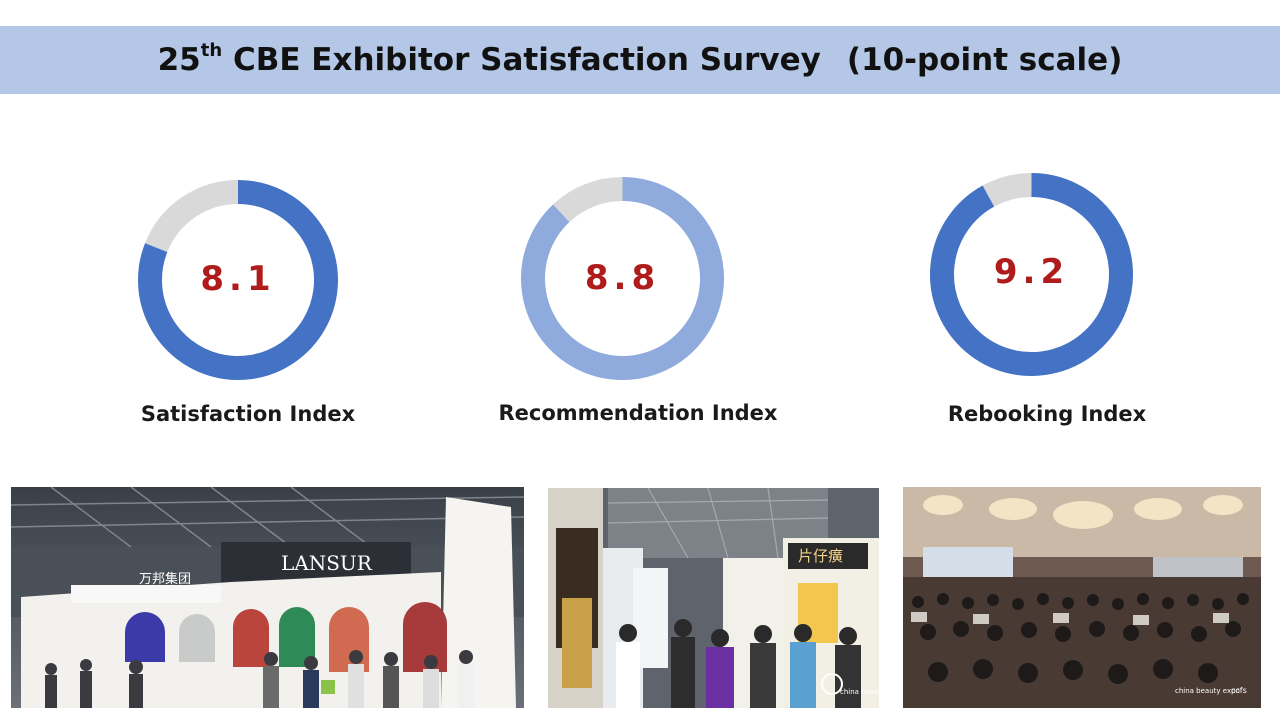  I want to click on exhibition-aisle-photo: 片仔癀 china beauty expo, so click(713, 598).